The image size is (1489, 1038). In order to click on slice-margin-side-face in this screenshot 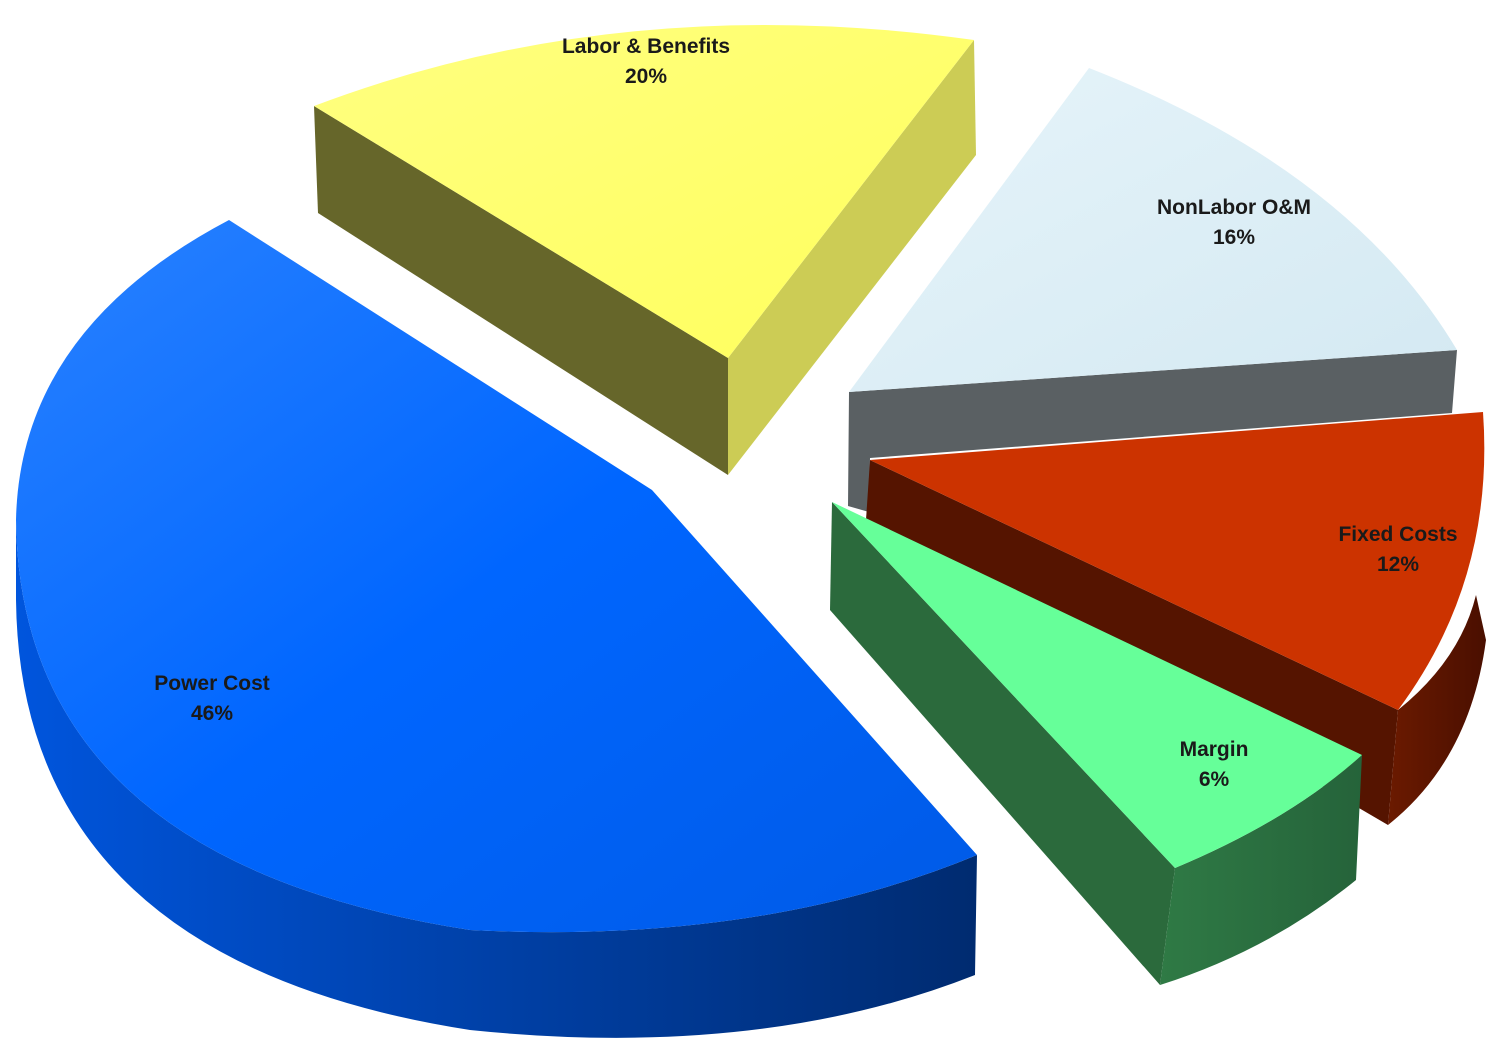, I will do `click(1261, 870)`.